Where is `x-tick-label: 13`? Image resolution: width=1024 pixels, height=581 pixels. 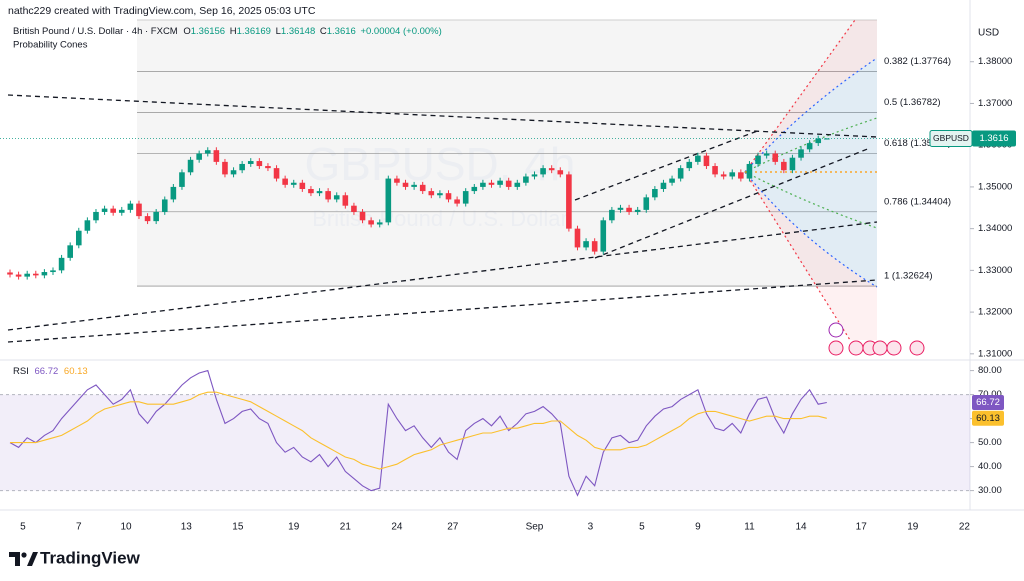
x-tick-label: 13 is located at coordinates (187, 527).